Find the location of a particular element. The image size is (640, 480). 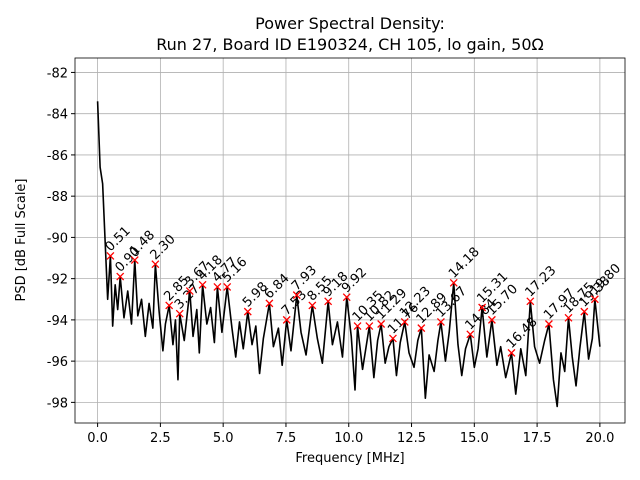

x-tick-label: 7.5 is located at coordinates (286, 438).